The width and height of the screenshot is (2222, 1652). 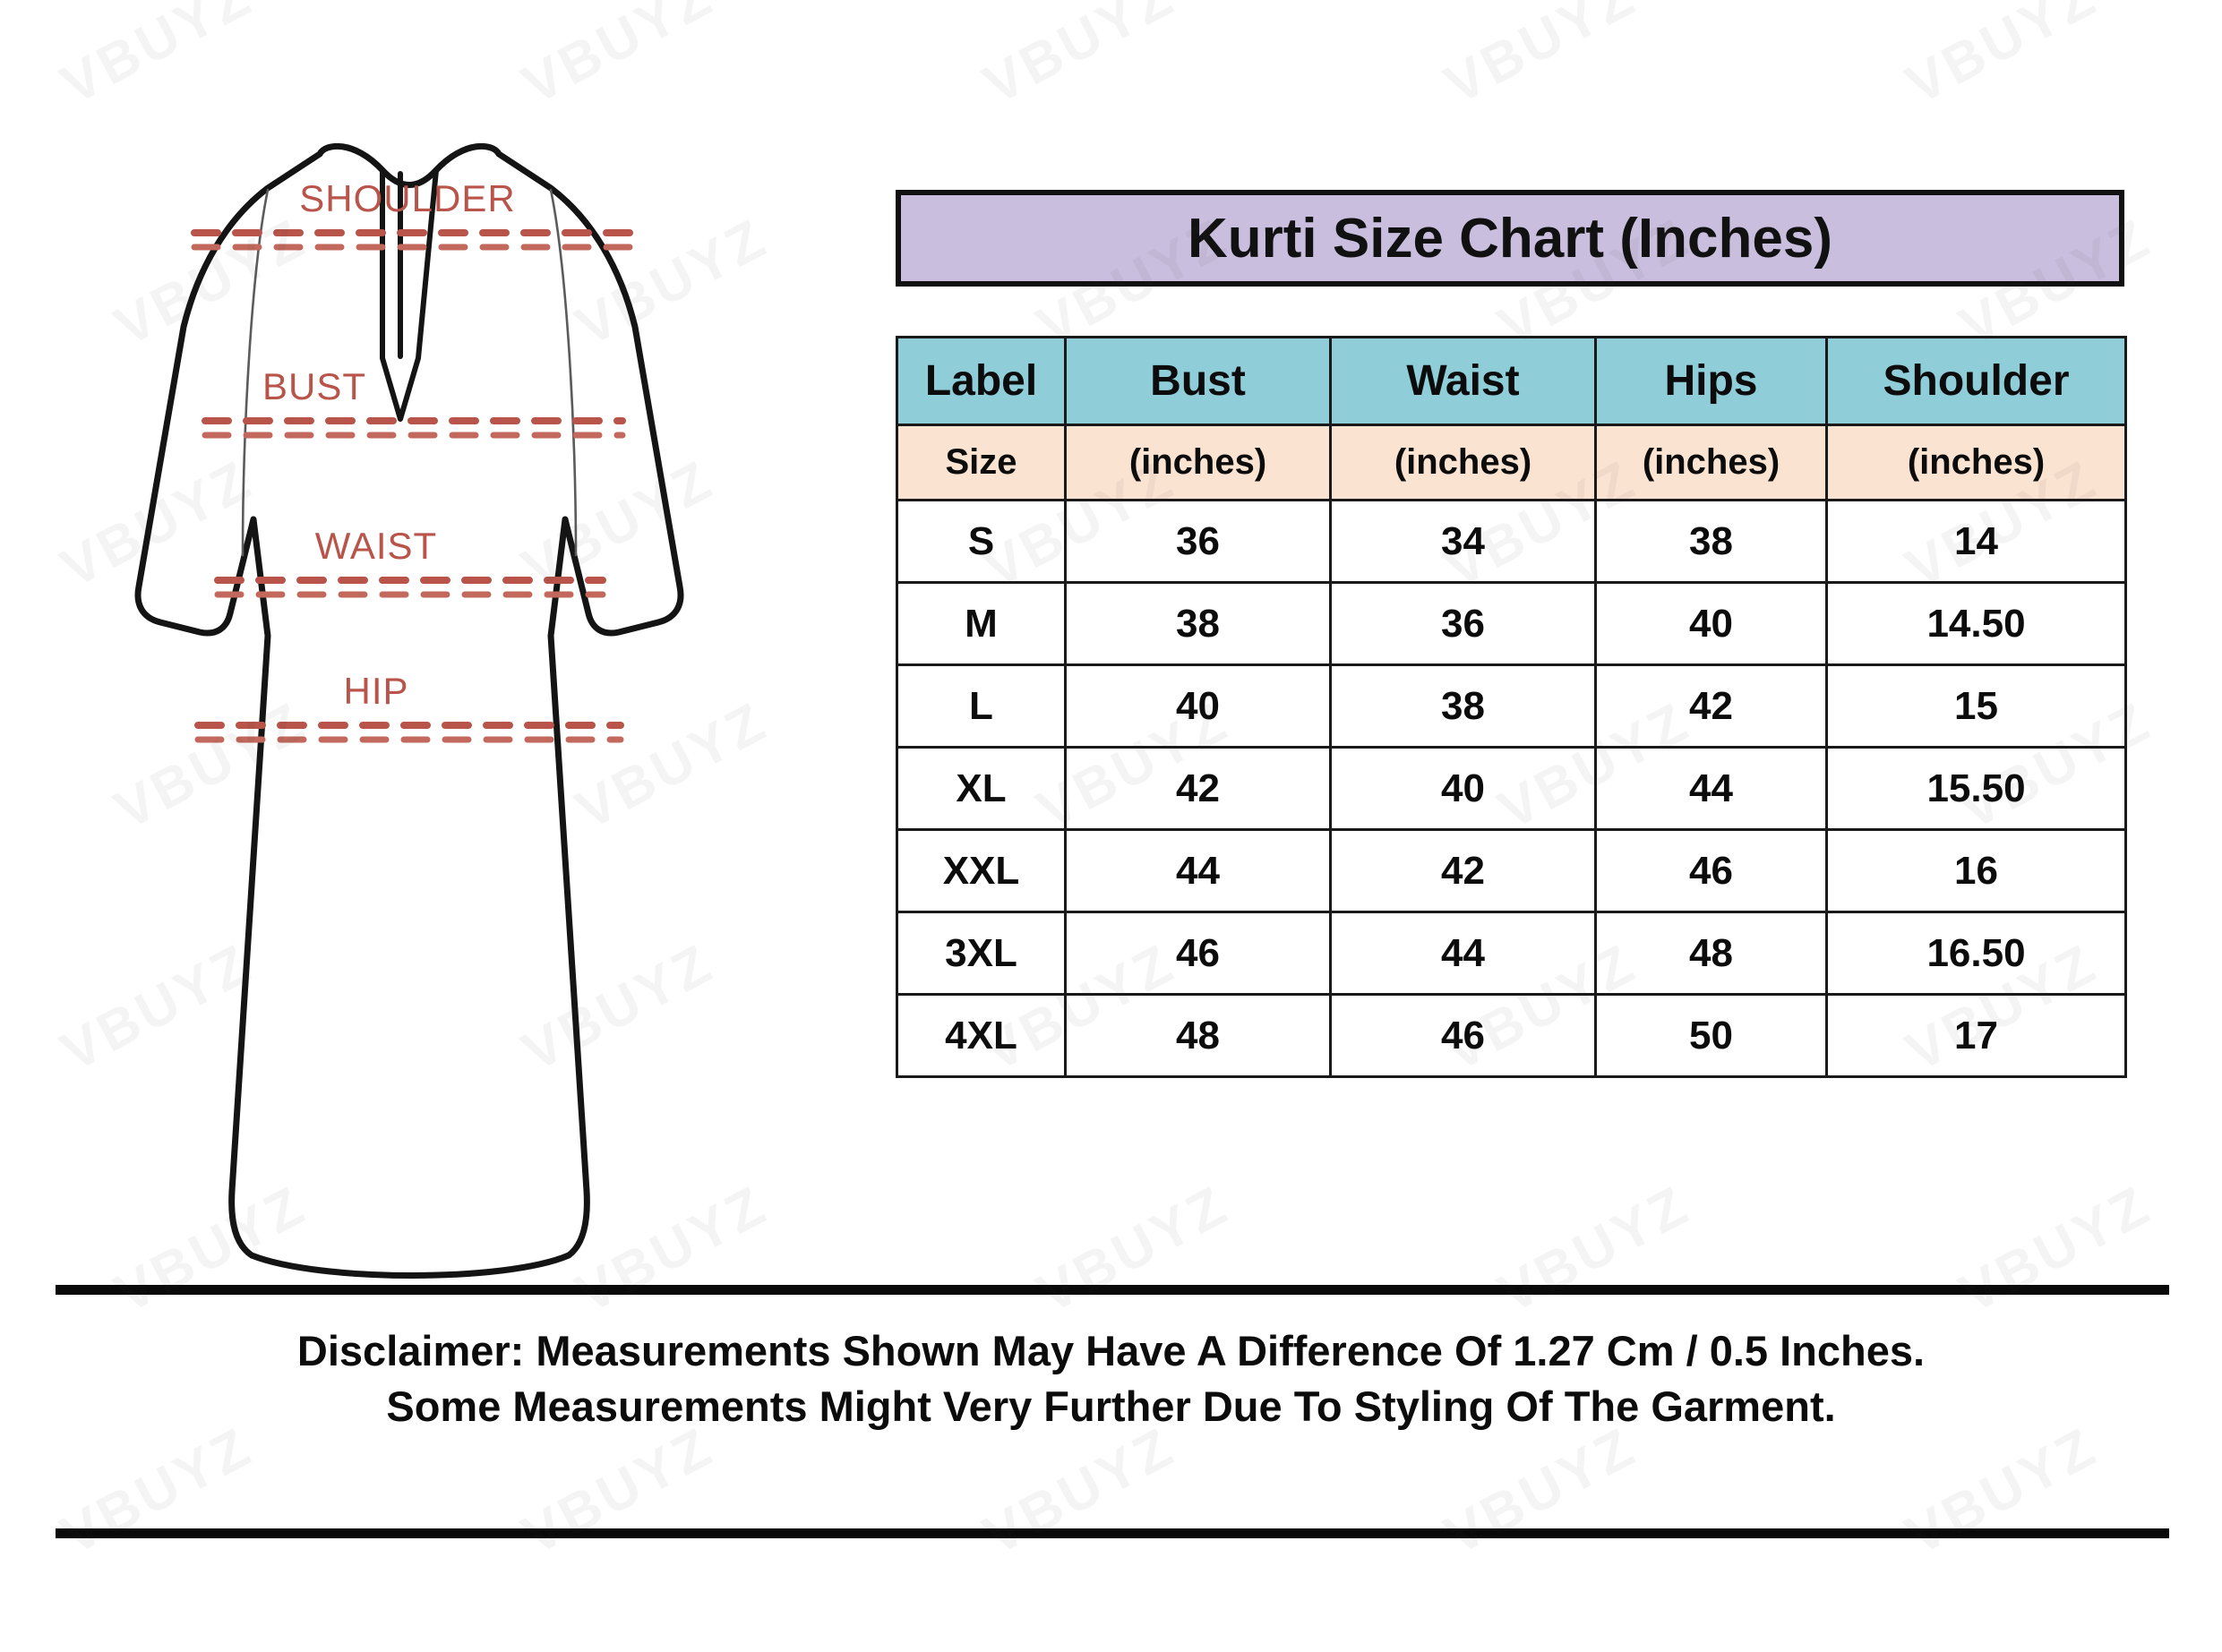 What do you see at coordinates (1711, 706) in the screenshot?
I see `cell-hips: 42` at bounding box center [1711, 706].